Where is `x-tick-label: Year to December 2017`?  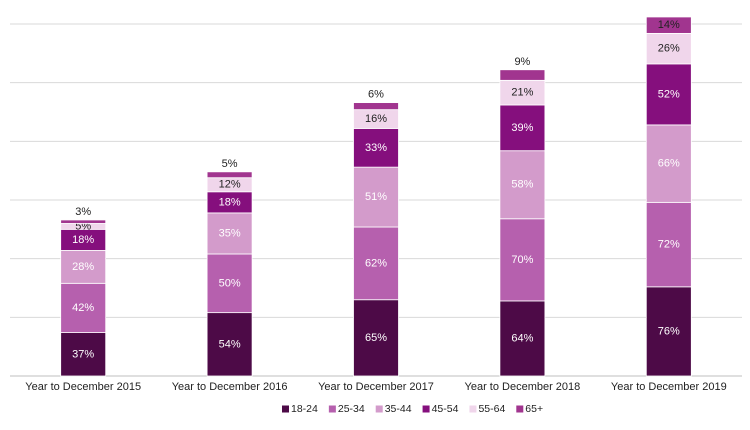
x-tick-label: Year to December 2017 is located at coordinates (376, 387).